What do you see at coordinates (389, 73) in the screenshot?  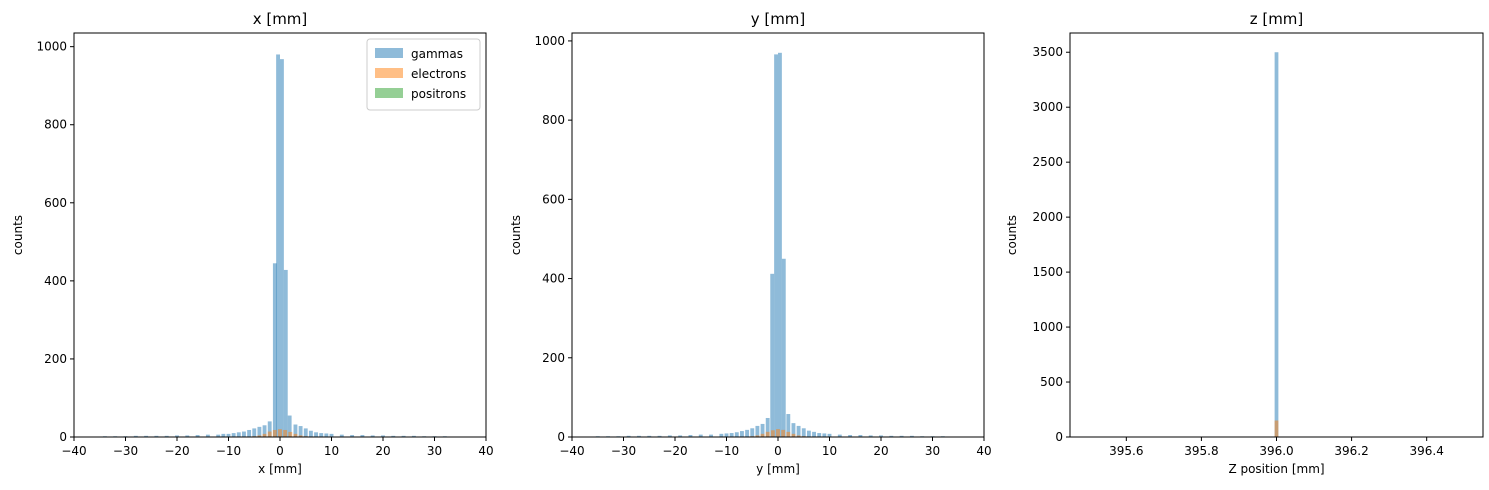 I see `legend-swatch-electrons` at bounding box center [389, 73].